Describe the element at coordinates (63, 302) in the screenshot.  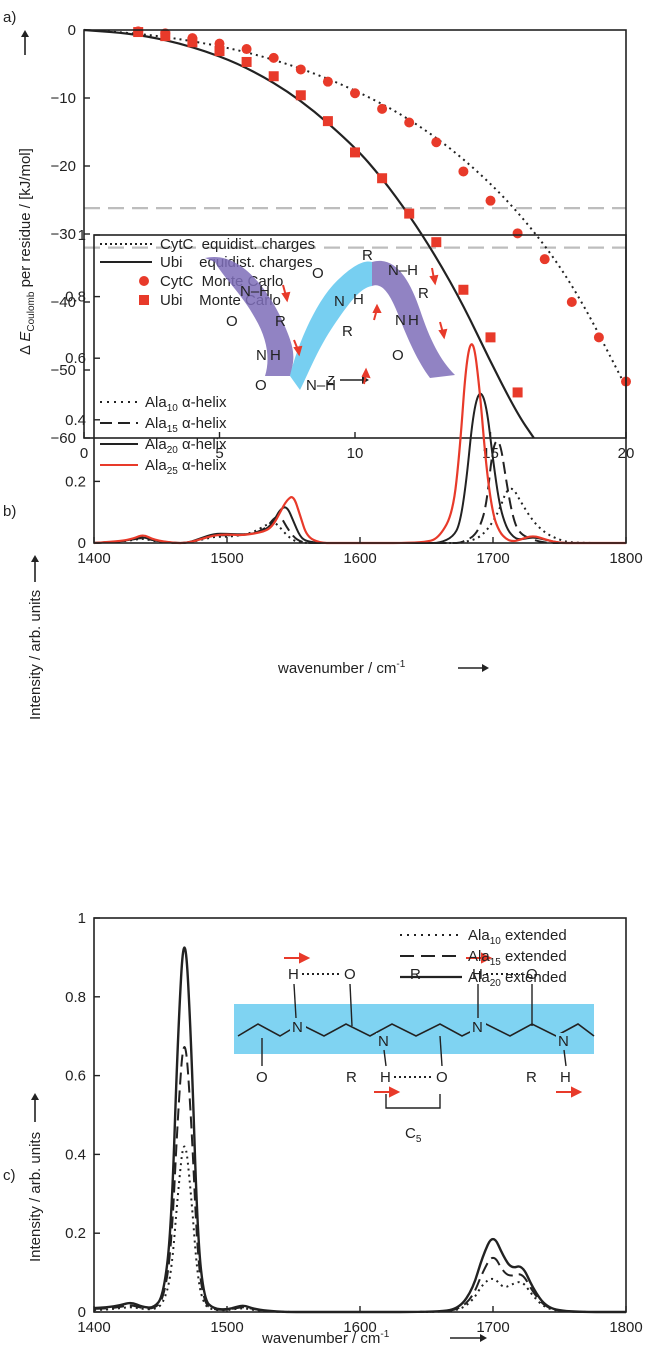
I see `y-tick-label: −40` at that location.